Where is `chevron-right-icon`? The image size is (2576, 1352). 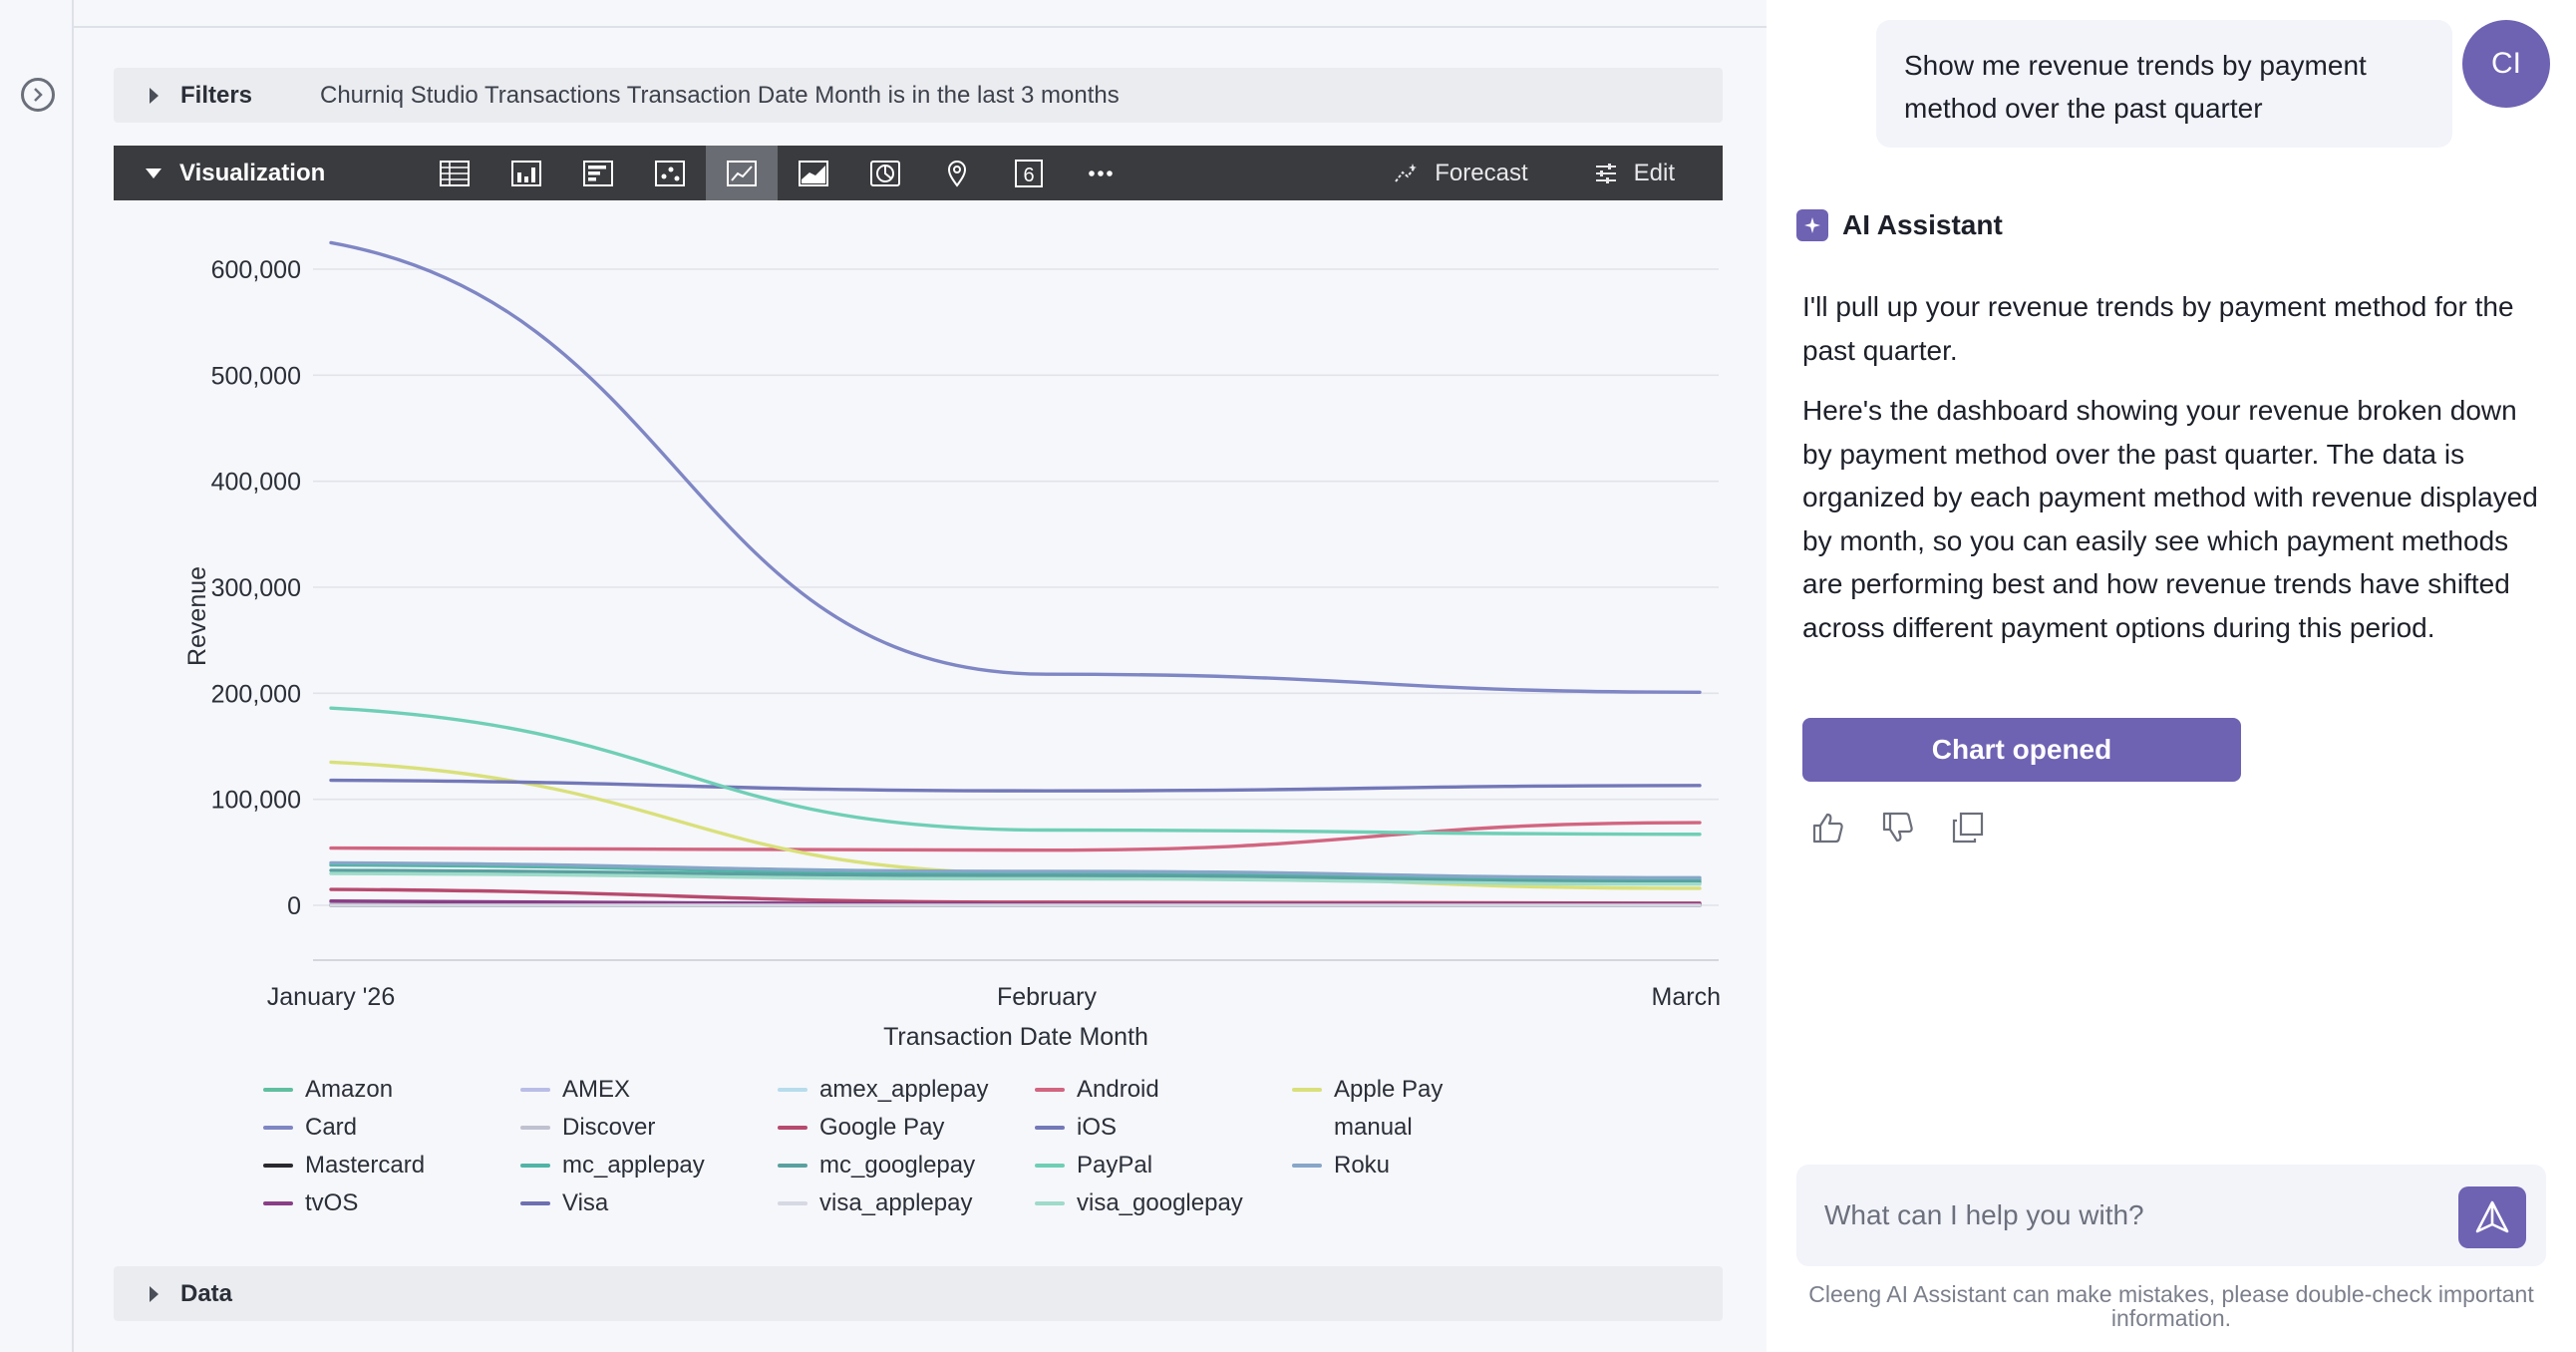 chevron-right-icon is located at coordinates (38, 95).